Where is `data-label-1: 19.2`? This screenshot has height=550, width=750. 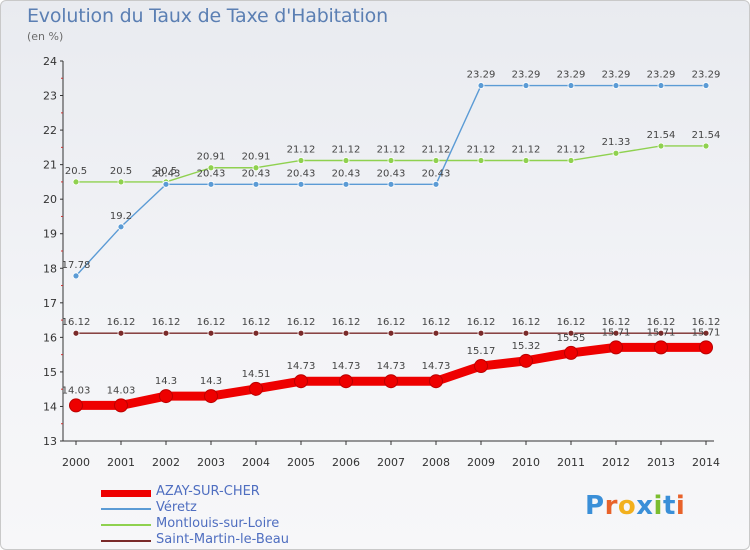 data-label-1: 19.2 is located at coordinates (121, 216).